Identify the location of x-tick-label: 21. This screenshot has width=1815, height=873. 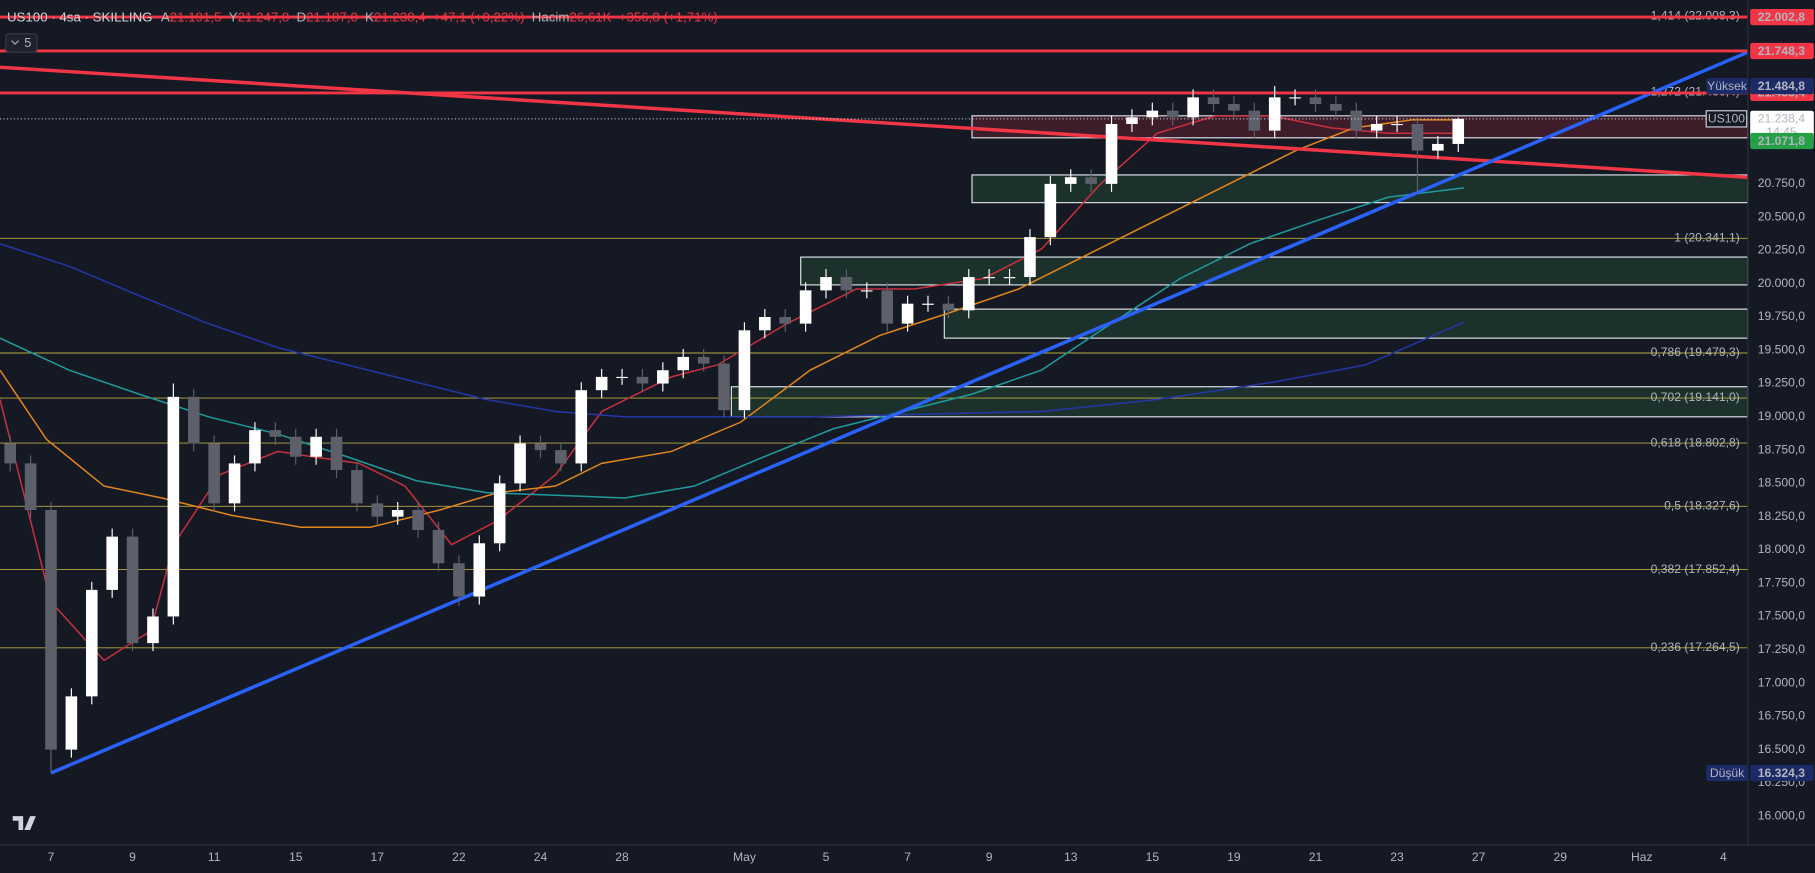
(1316, 857).